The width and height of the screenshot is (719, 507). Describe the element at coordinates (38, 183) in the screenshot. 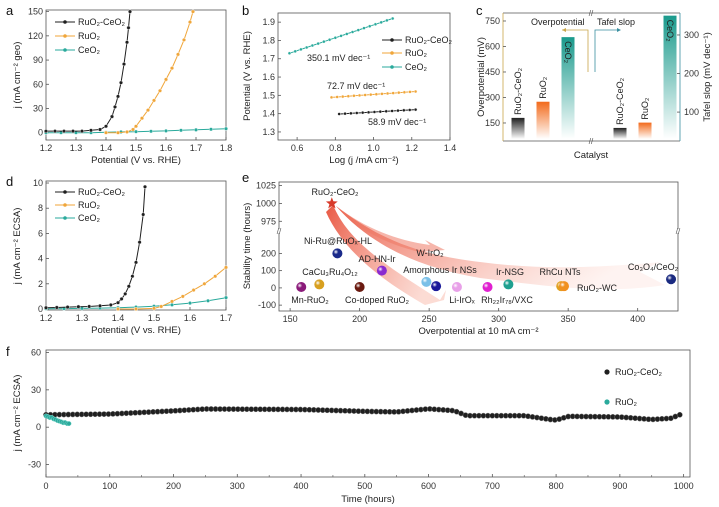

I see `y-tick-label: 10` at that location.